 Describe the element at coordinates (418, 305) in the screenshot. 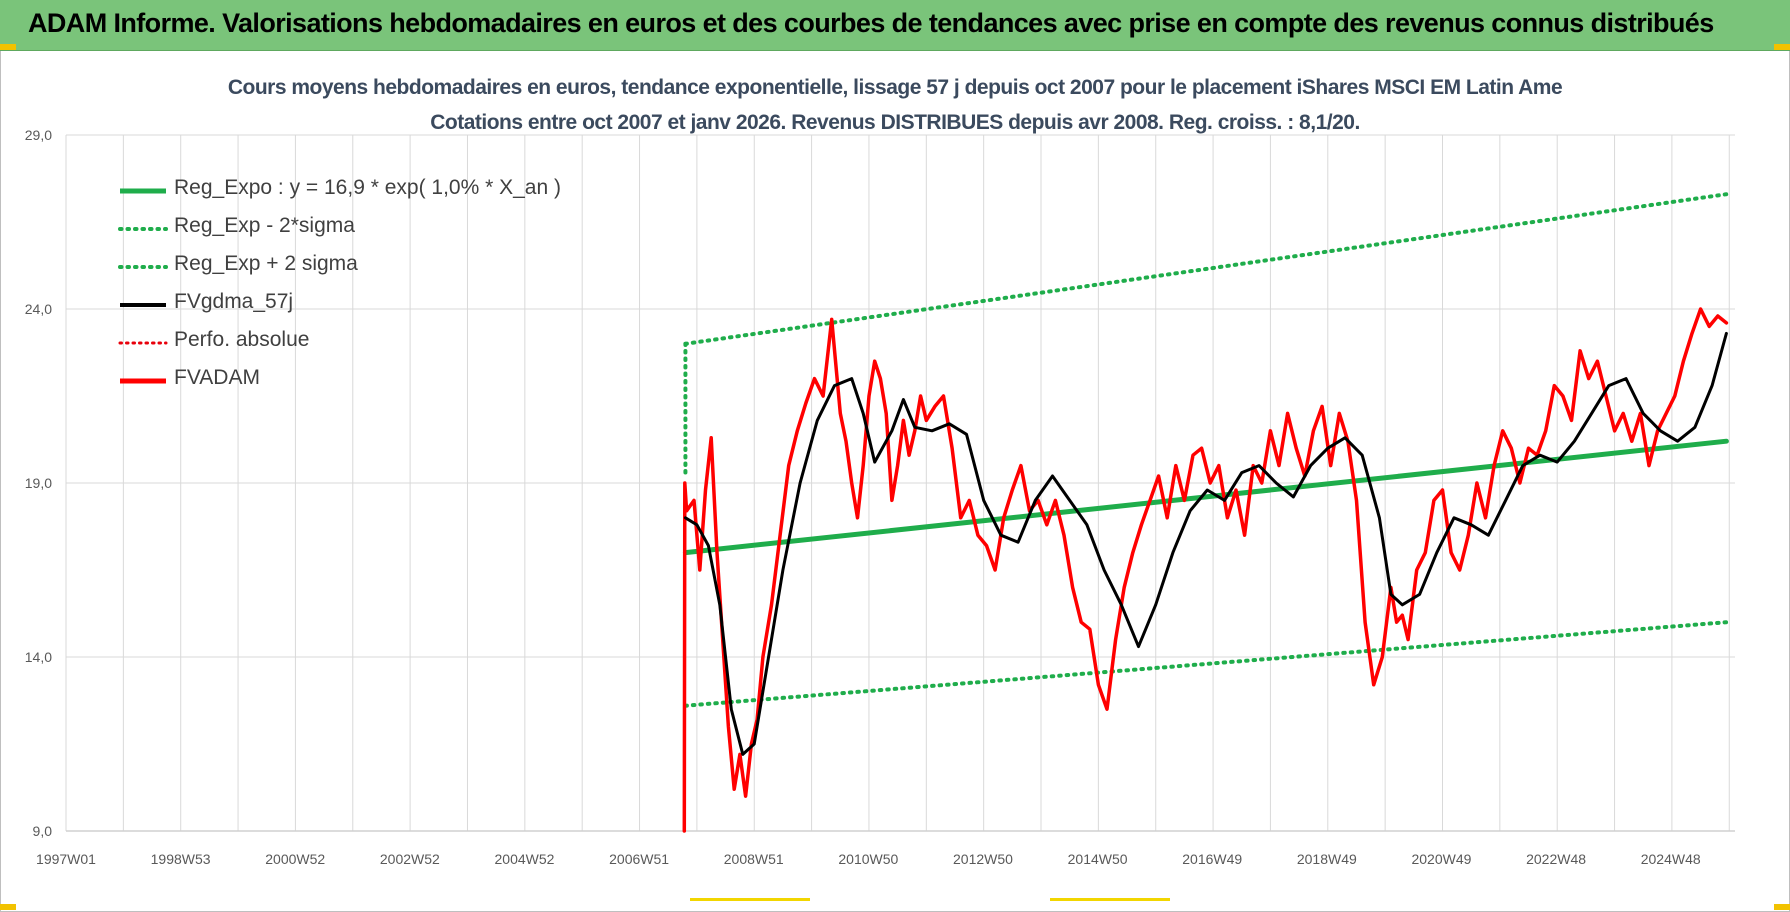

I see `legend-item-fvgdma: FVgdma_57j` at that location.